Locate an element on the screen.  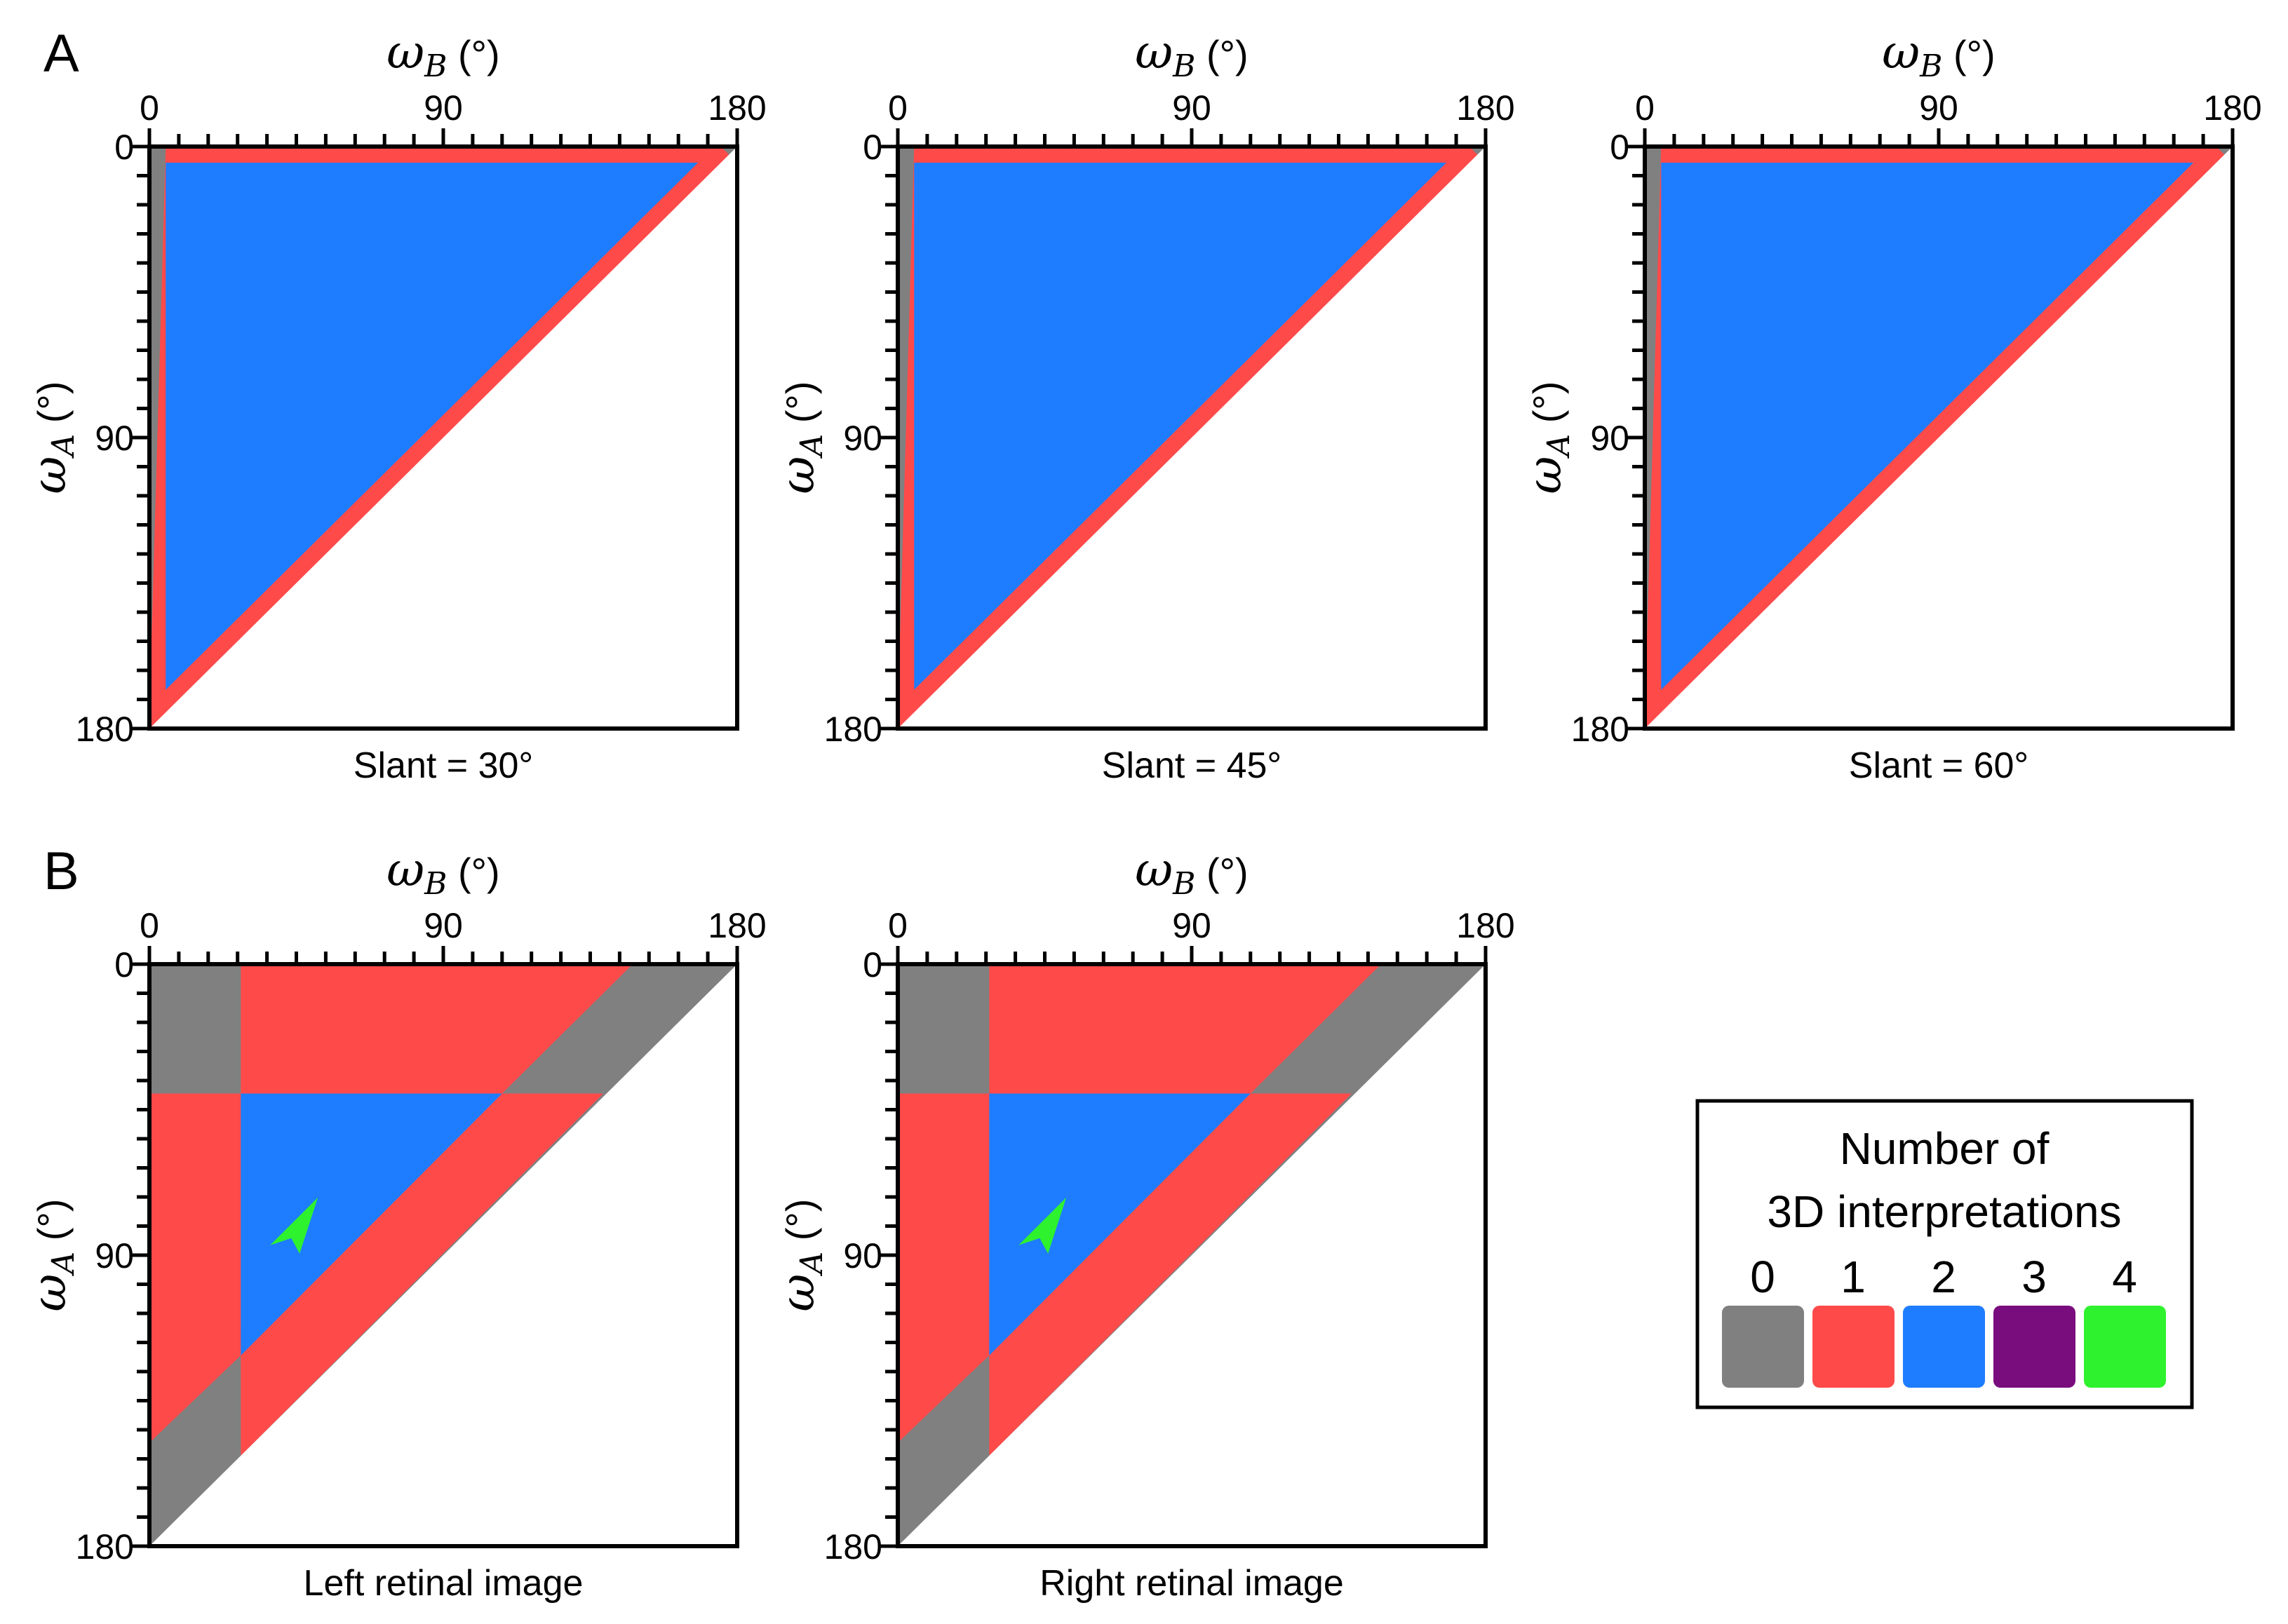
chart-caption: Right retinal image is located at coordinates (1191, 1583).